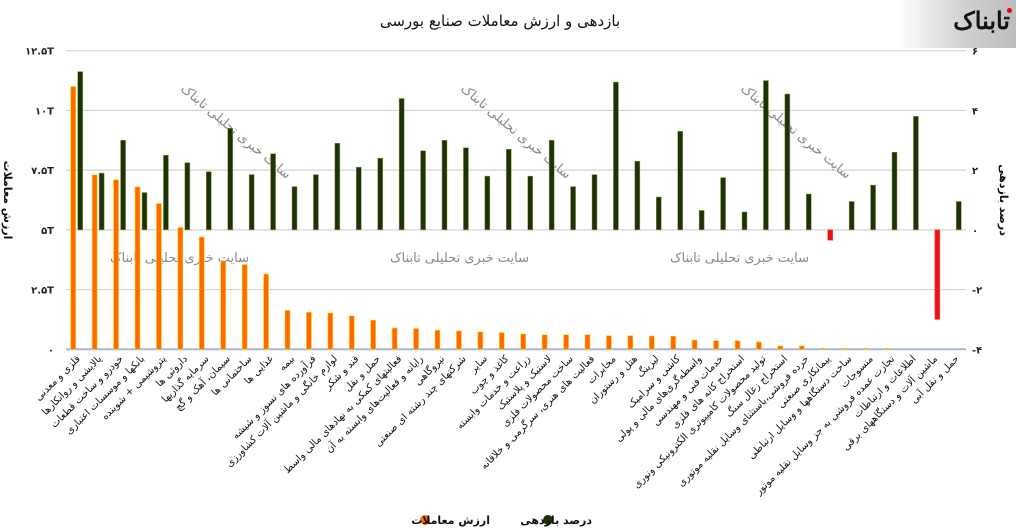 This screenshot has width=1016, height=530. I want to click on left-tick-label: ۱۲.۵T, so click(39, 52).